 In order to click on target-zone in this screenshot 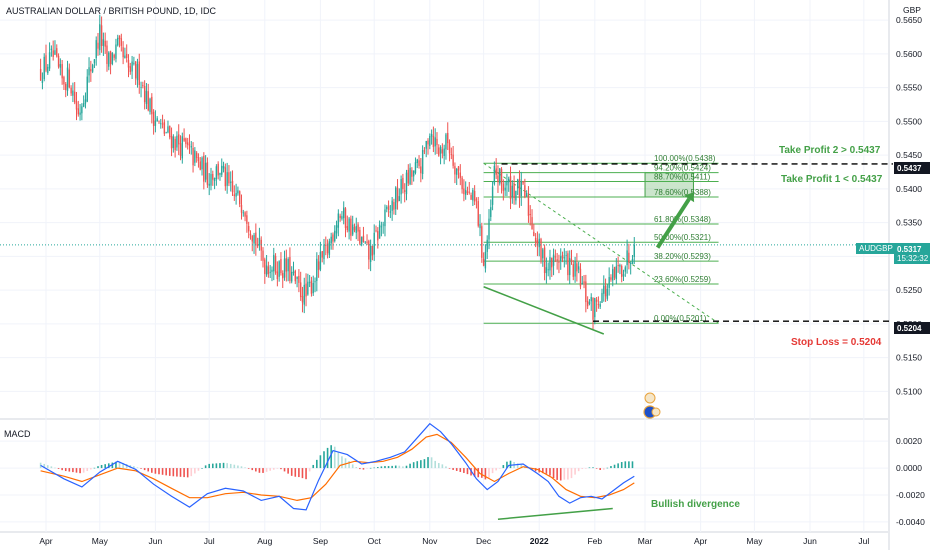, I will do `click(669, 185)`.